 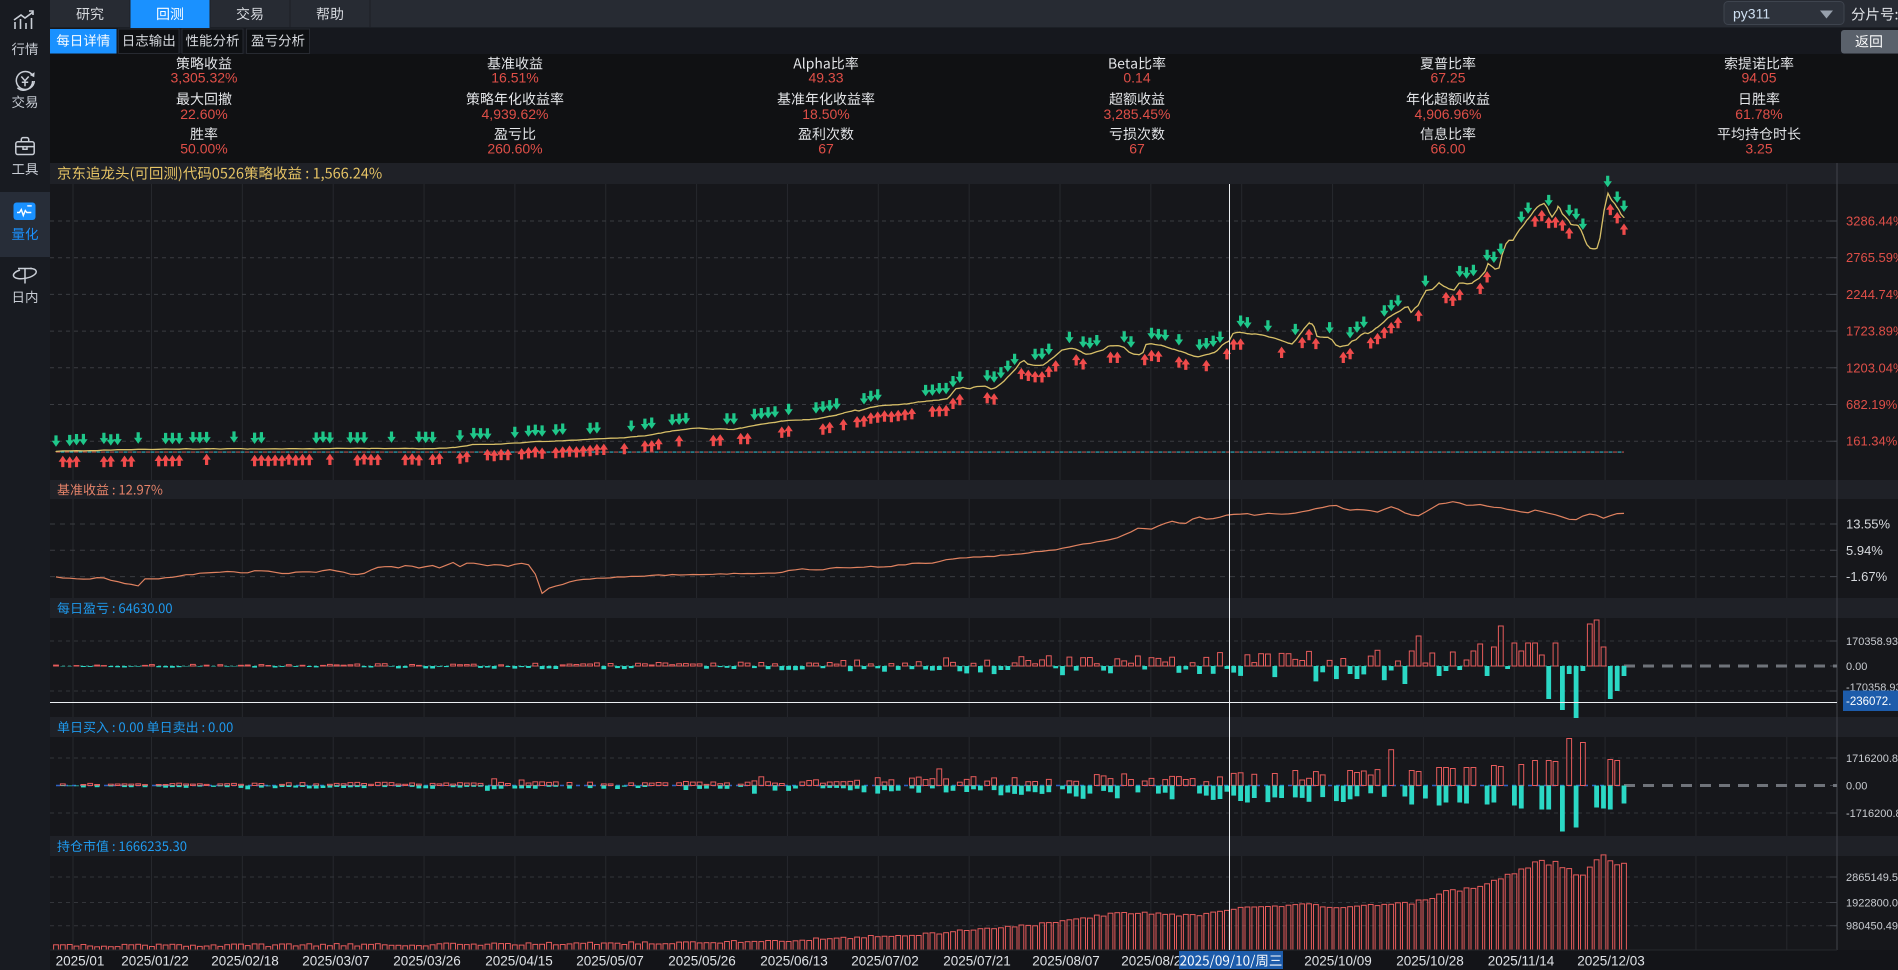 What do you see at coordinates (1872, 927) in the screenshot?
I see `svg-text: 980450.49` at bounding box center [1872, 927].